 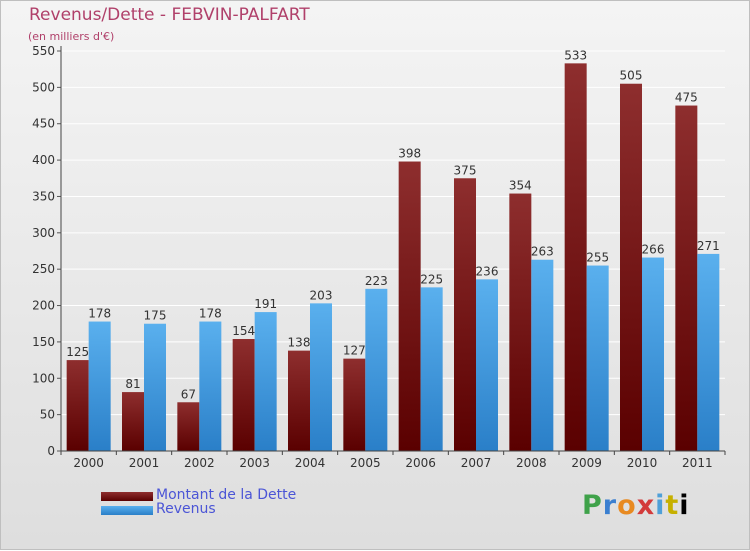 What do you see at coordinates (144, 463) in the screenshot?
I see `x-tick-label: 2001` at bounding box center [144, 463].